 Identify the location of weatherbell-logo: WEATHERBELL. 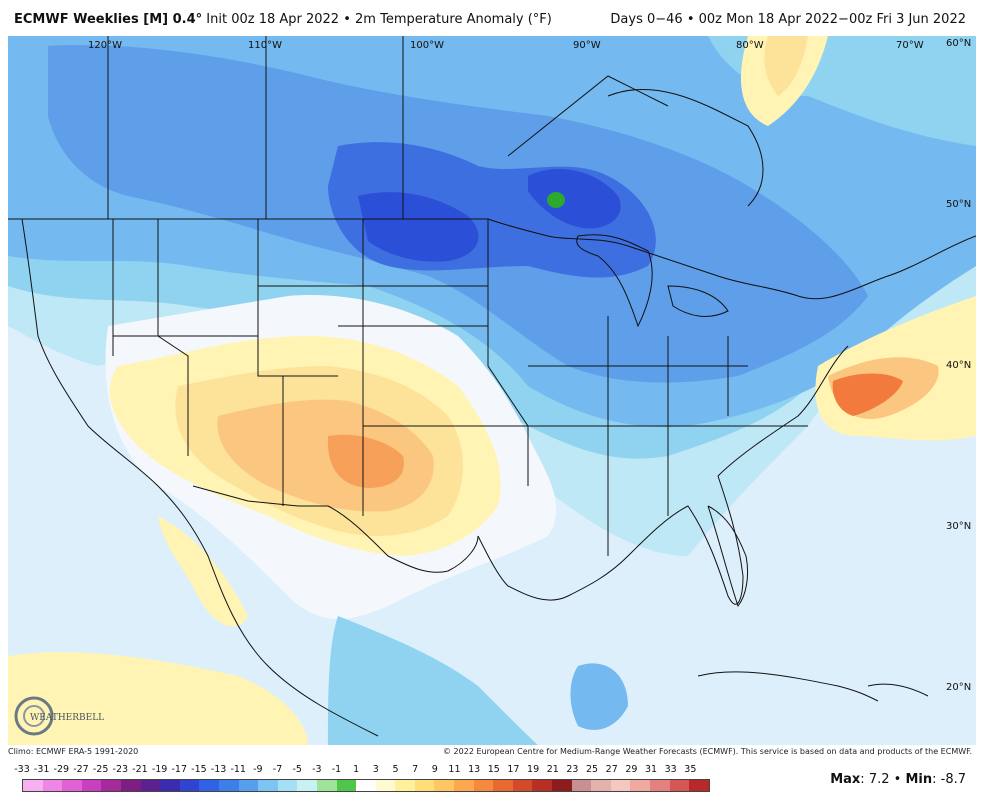
(59, 716).